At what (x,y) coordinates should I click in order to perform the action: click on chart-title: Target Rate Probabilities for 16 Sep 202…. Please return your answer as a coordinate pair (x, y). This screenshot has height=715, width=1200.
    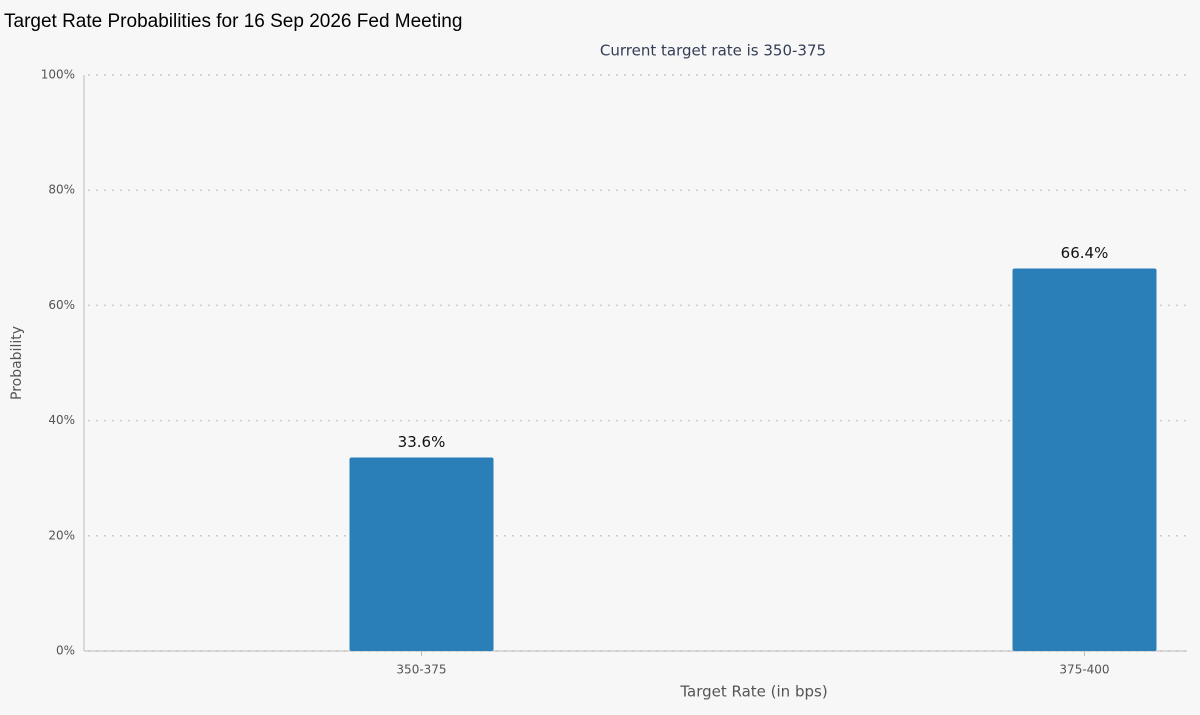
    Looking at the image, I should click on (233, 21).